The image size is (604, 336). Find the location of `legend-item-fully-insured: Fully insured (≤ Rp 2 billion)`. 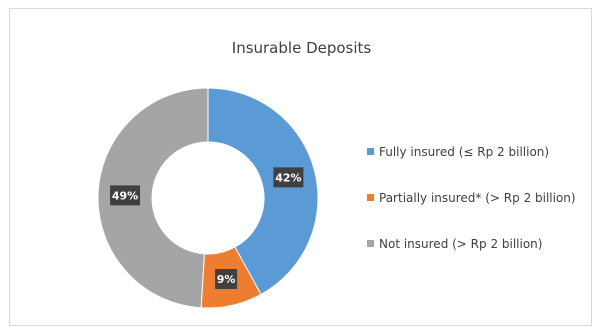

legend-item-fully-insured: Fully insured (≤ Rp 2 billion) is located at coordinates (458, 152).